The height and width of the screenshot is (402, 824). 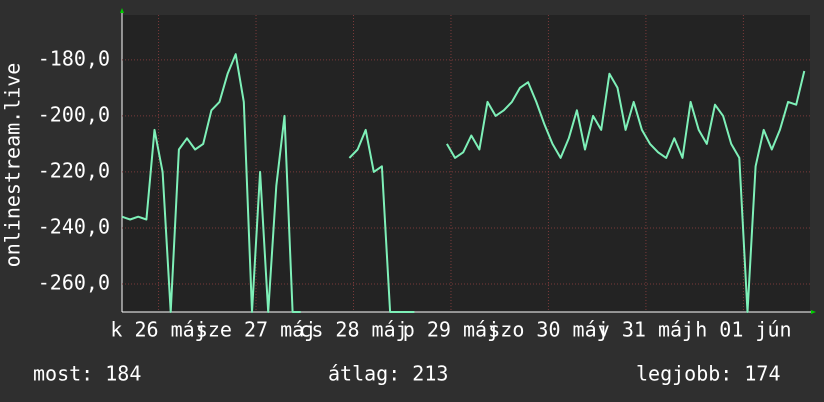 What do you see at coordinates (743, 330) in the screenshot?
I see `x-tick-label: h 01 jún` at bounding box center [743, 330].